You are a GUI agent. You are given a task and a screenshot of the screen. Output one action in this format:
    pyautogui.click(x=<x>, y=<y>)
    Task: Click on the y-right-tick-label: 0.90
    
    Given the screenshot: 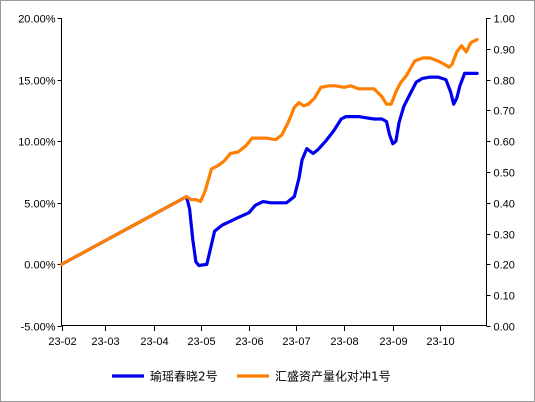 What is the action you would take?
    pyautogui.click(x=504, y=51)
    